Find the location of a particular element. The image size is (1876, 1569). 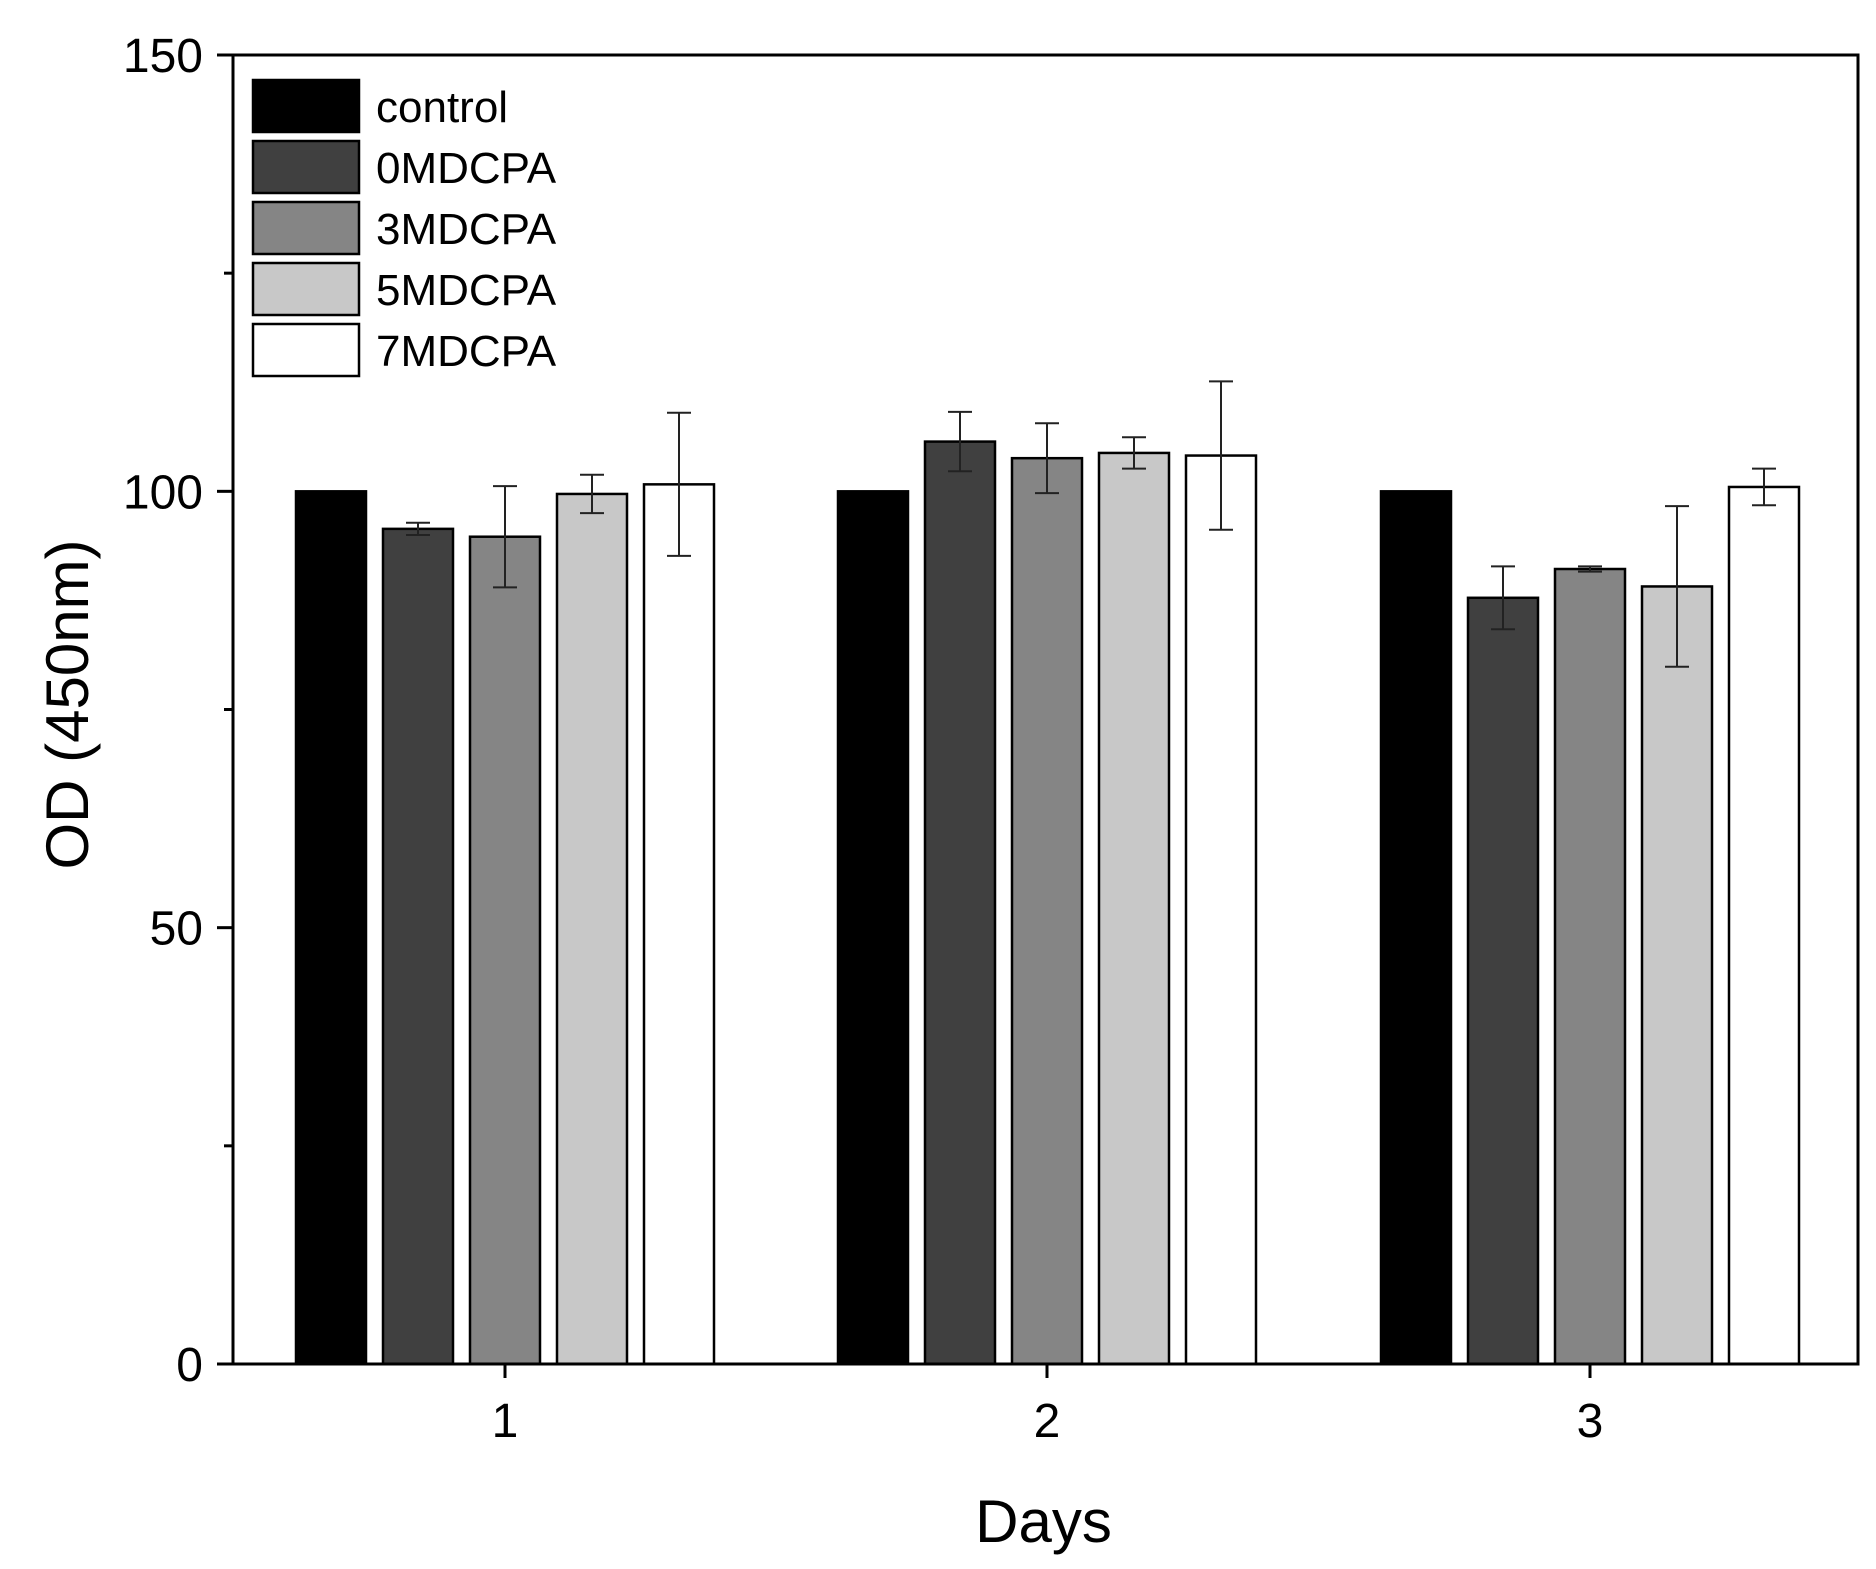

legend-item-5MDCPA: 5MDCPA is located at coordinates (404, 289).